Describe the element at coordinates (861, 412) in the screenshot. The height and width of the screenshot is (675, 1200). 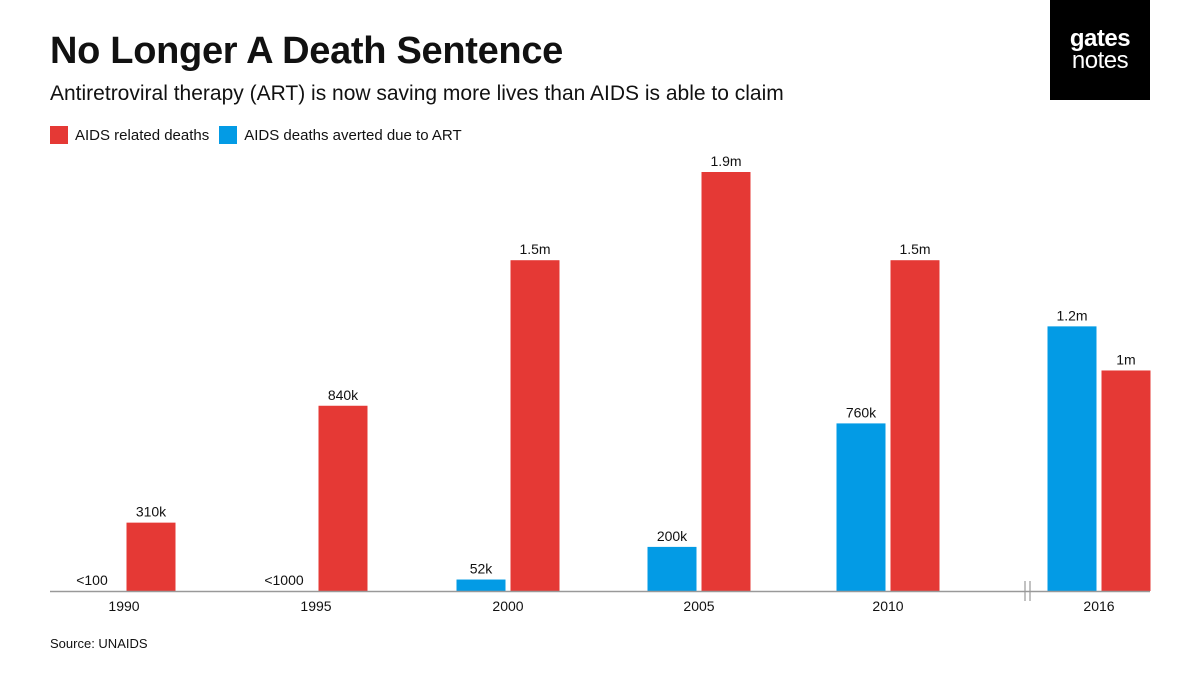
I see `label-averted-2010: 760k` at that location.